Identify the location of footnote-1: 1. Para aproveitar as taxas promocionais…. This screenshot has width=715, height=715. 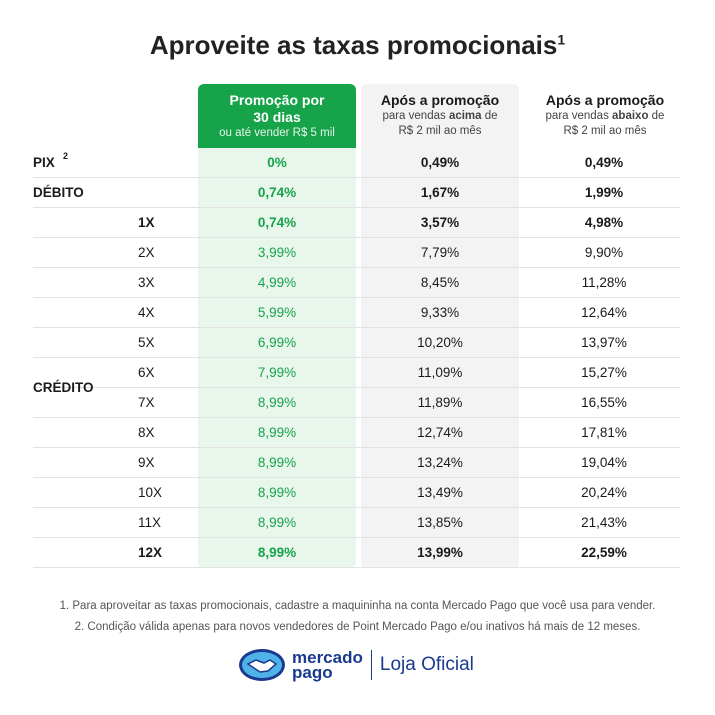
(357, 606).